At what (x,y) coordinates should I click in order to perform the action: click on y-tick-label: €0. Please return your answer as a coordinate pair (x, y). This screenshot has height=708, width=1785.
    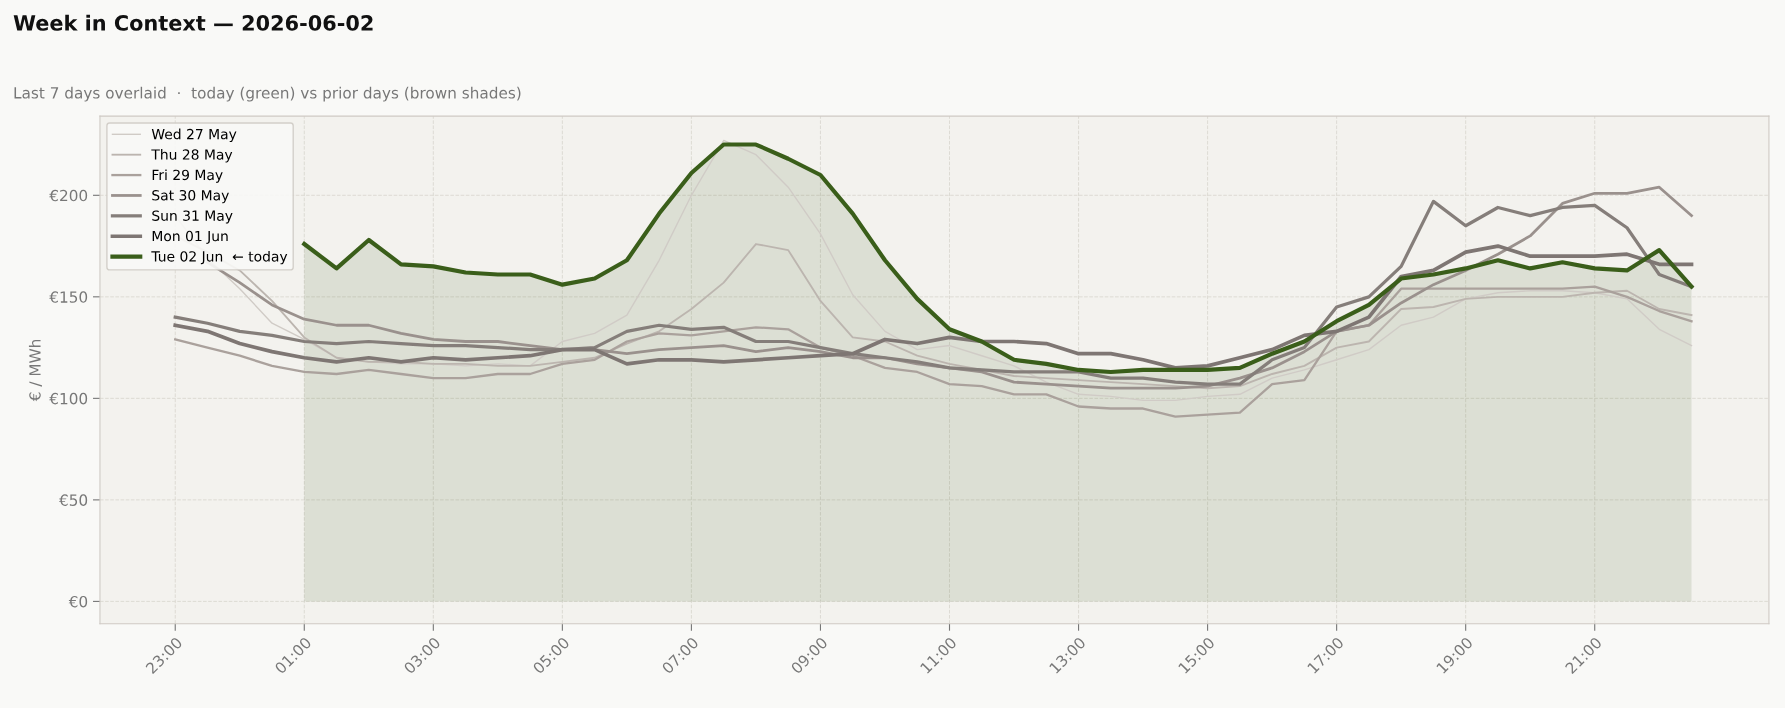
    Looking at the image, I should click on (78, 601).